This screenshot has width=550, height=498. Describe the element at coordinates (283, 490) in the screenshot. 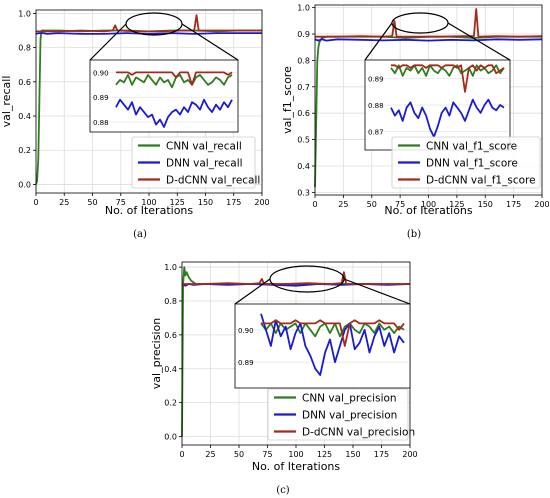

I see `caption-c: (c)` at that location.